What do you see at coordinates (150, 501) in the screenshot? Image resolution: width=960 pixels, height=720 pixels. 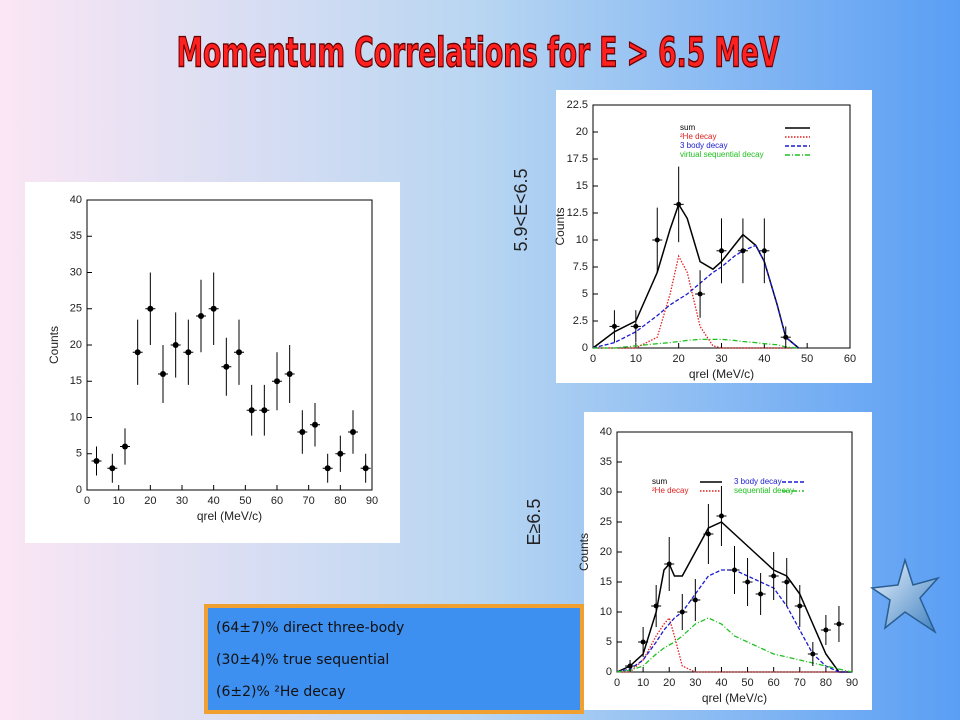 I see `x-tick-label: 20` at bounding box center [150, 501].